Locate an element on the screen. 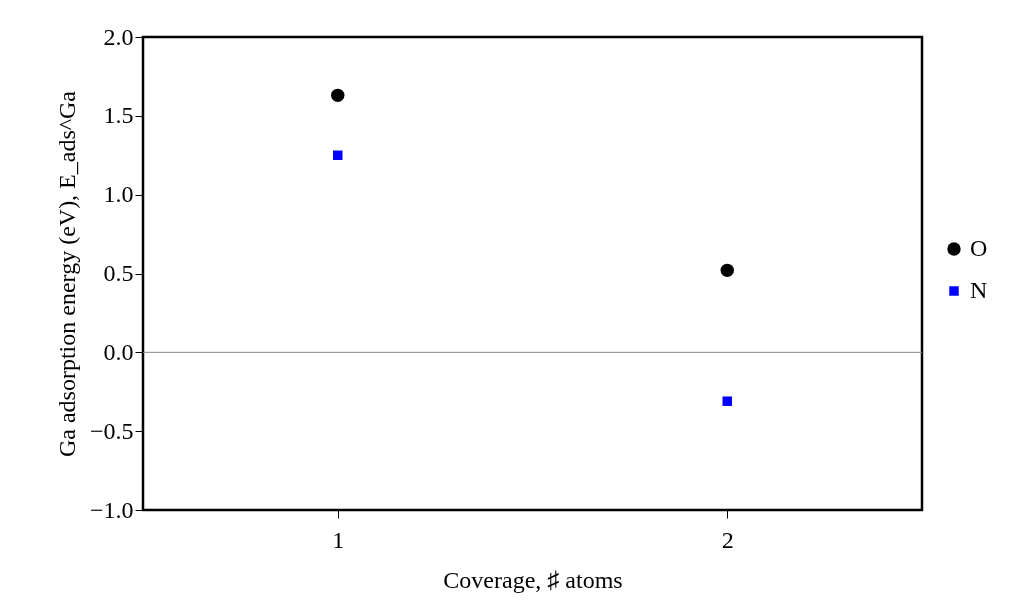  x-tick-label: 2 is located at coordinates (727, 539).